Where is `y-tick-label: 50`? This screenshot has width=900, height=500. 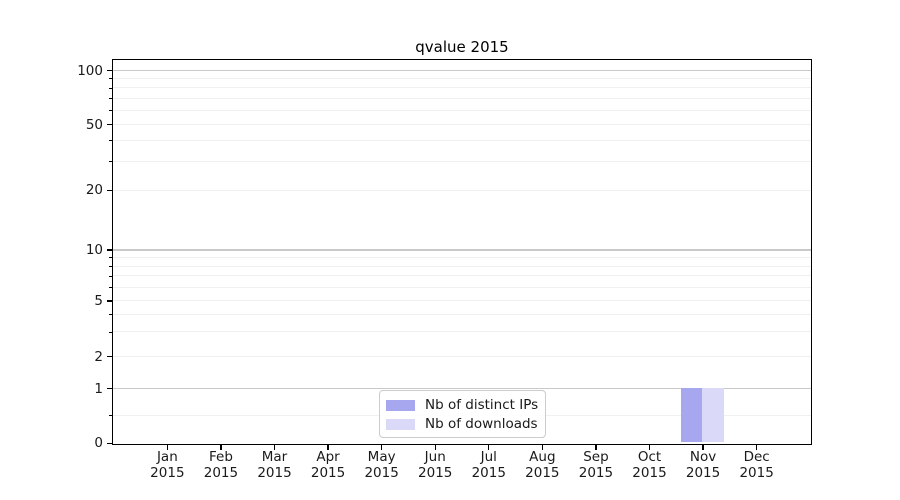
y-tick-label: 50 is located at coordinates (94, 124).